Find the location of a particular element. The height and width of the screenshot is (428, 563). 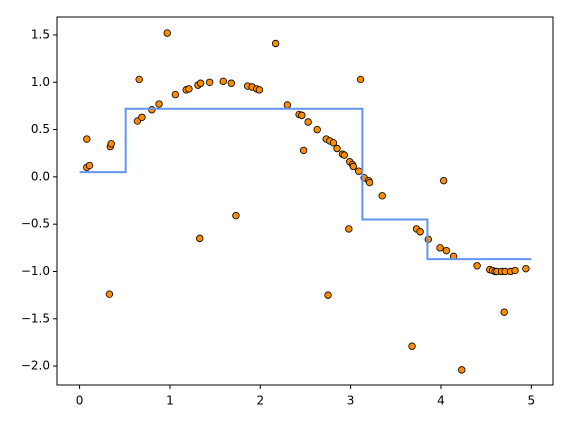

x-tick-label: 3 is located at coordinates (351, 401).